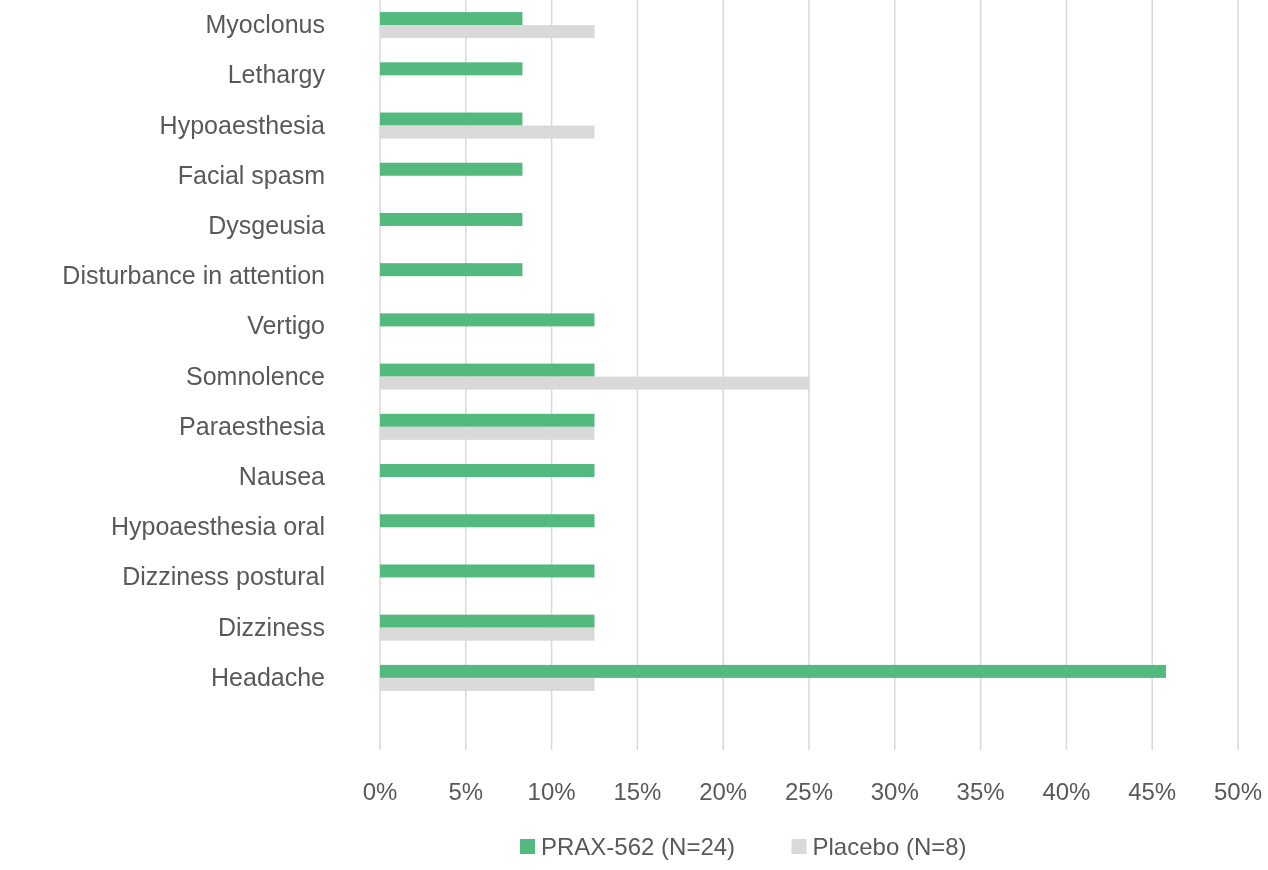 Image resolution: width=1268 pixels, height=870 pixels. What do you see at coordinates (551, 791) in the screenshot?
I see `x-tick-label: 10%` at bounding box center [551, 791].